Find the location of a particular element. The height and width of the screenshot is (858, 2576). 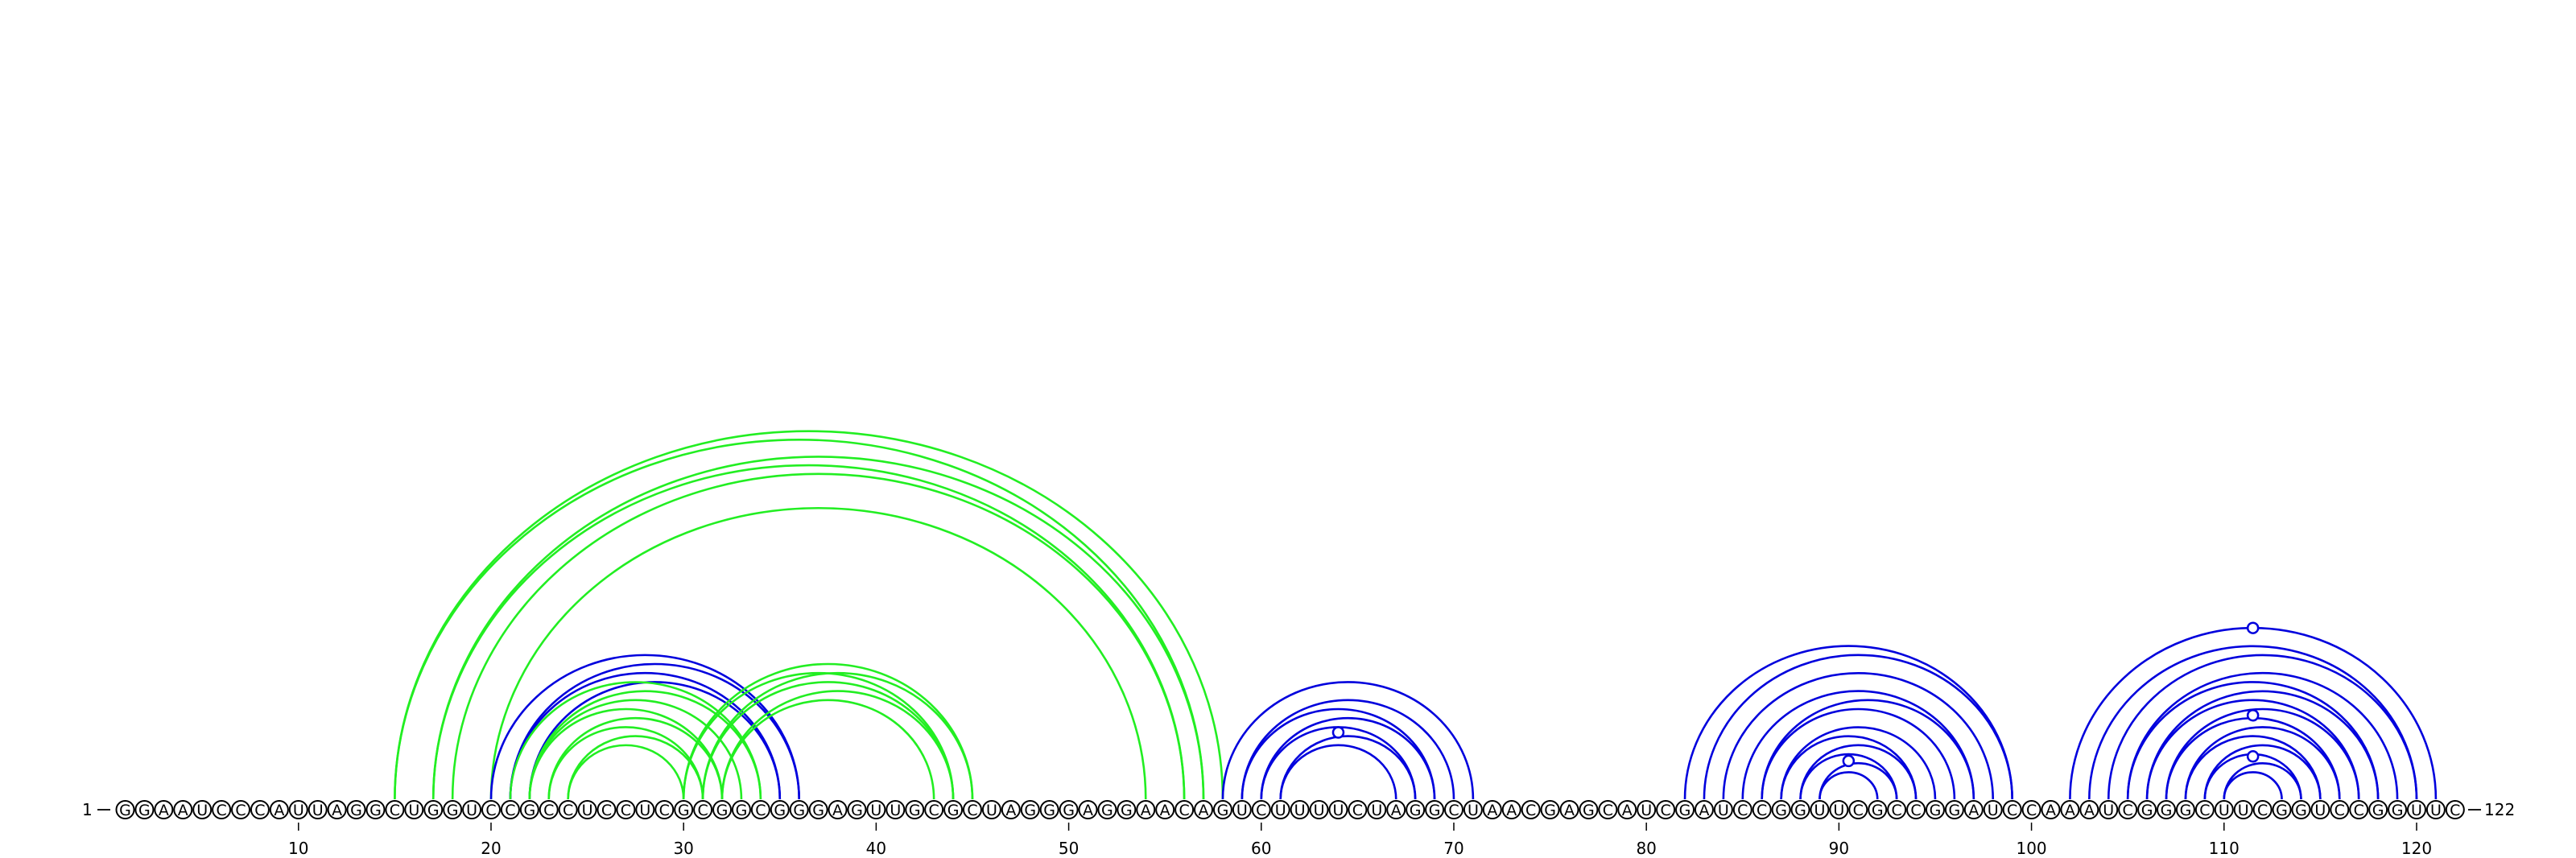

tick-label: 120 is located at coordinates (2416, 849).